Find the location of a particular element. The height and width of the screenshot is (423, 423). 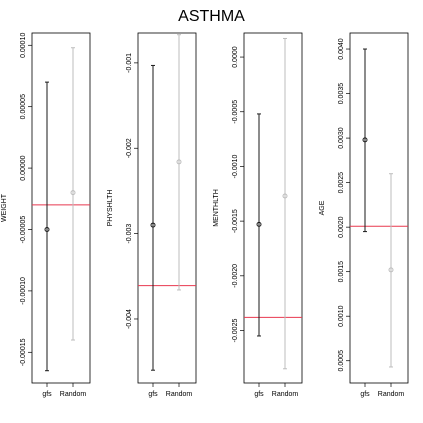

y-tick-label: 0.0035 is located at coordinates (341, 94).